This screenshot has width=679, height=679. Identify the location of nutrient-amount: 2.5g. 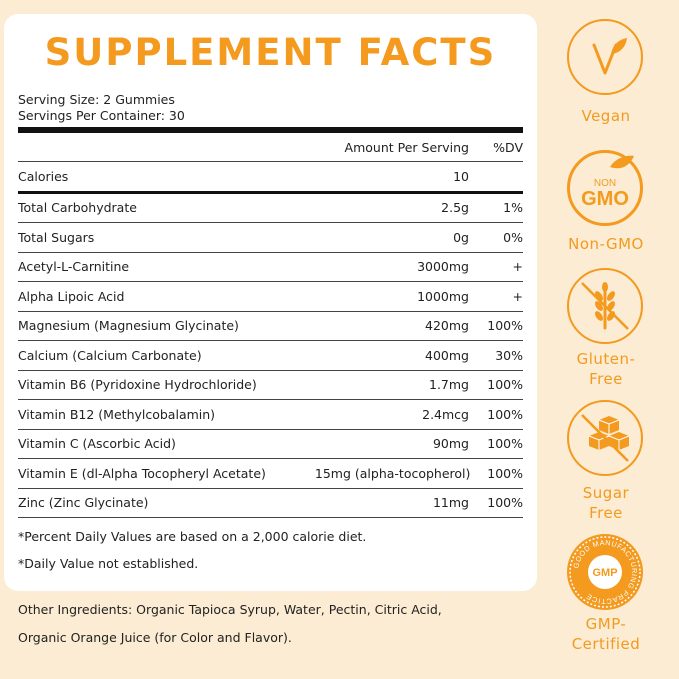
(455, 208).